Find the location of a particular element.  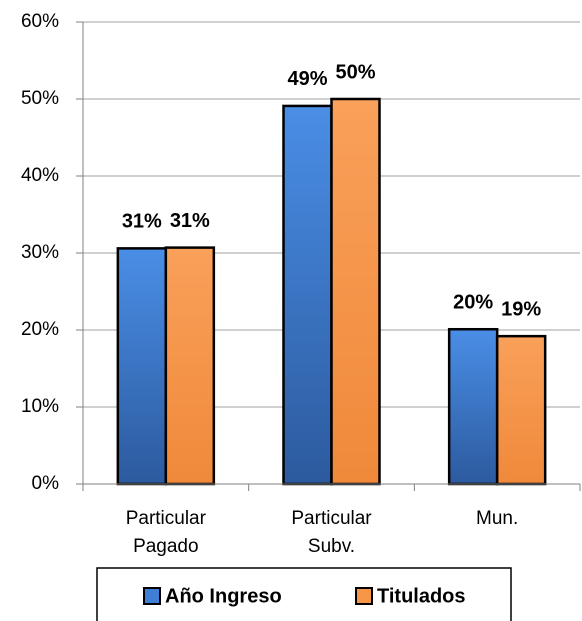

x-tick-label: Mun. is located at coordinates (497, 518).